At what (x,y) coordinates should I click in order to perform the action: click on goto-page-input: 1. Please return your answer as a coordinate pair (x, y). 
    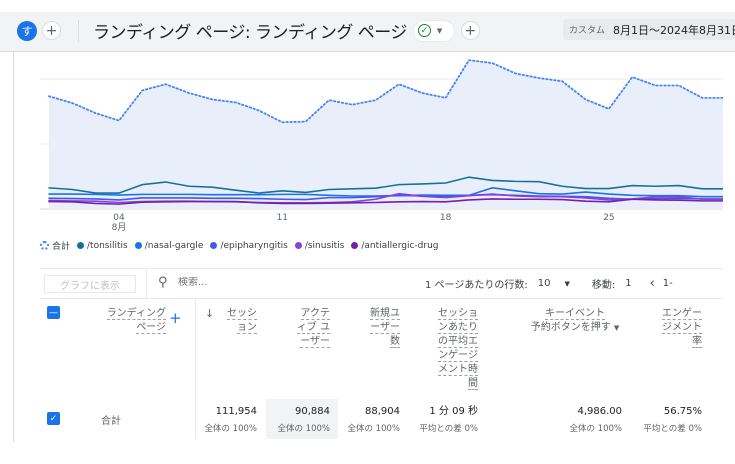
    Looking at the image, I should click on (628, 283).